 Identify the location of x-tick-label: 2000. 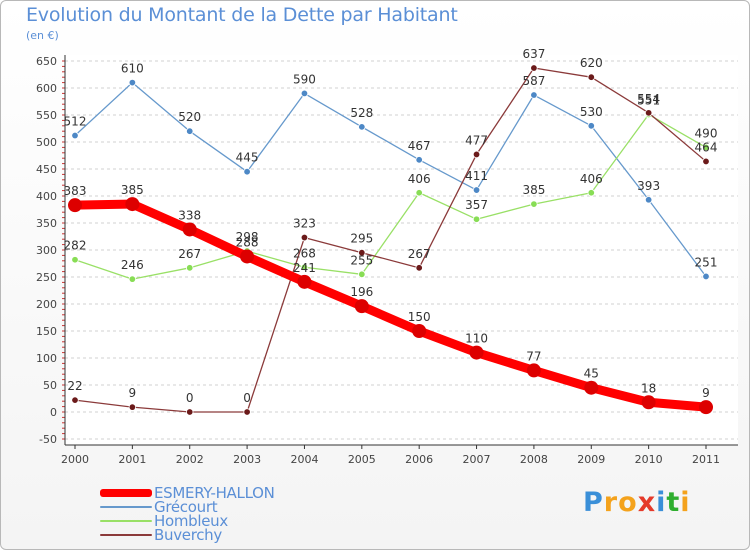
(75, 459).